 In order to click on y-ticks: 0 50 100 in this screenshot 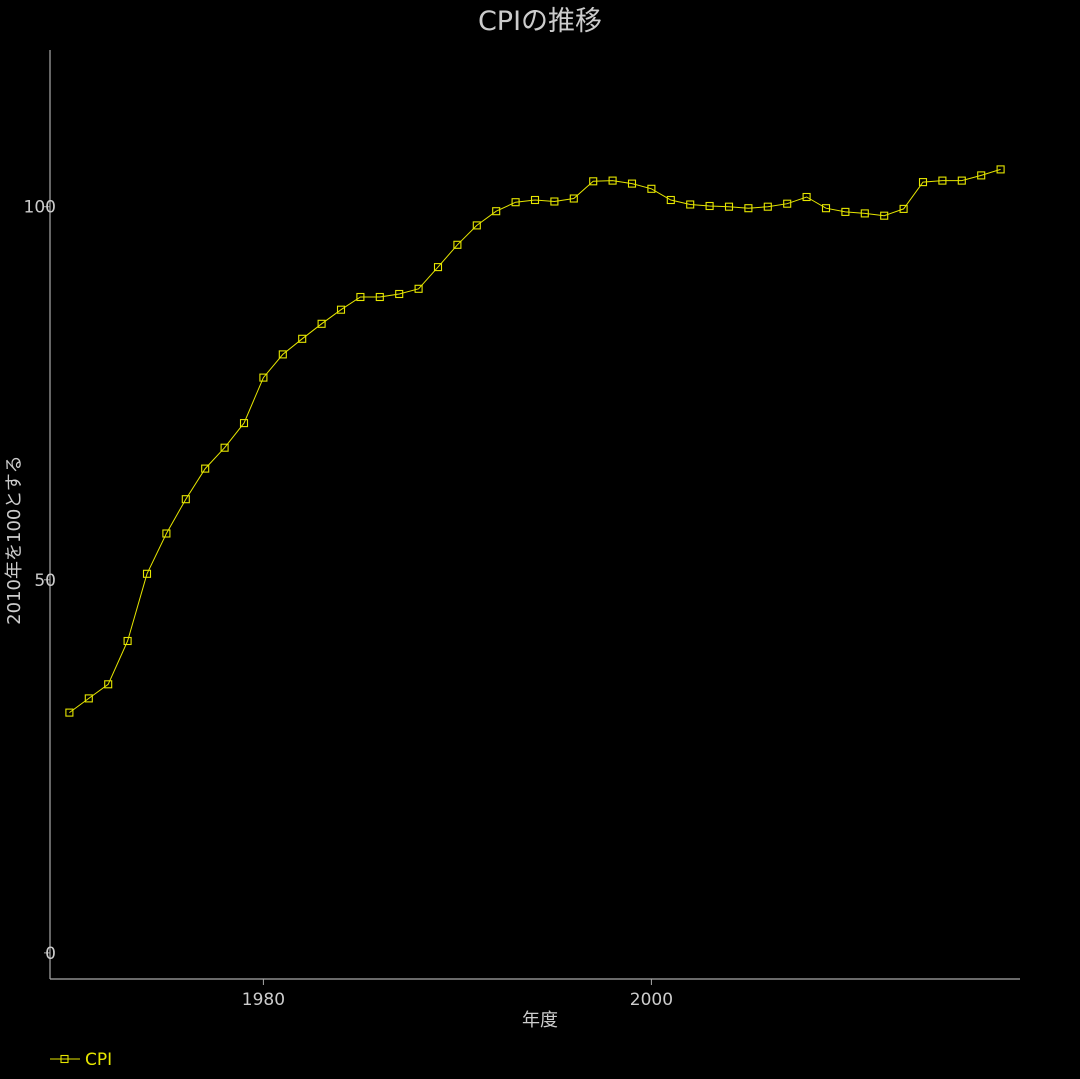, I will do `click(40, 581)`.